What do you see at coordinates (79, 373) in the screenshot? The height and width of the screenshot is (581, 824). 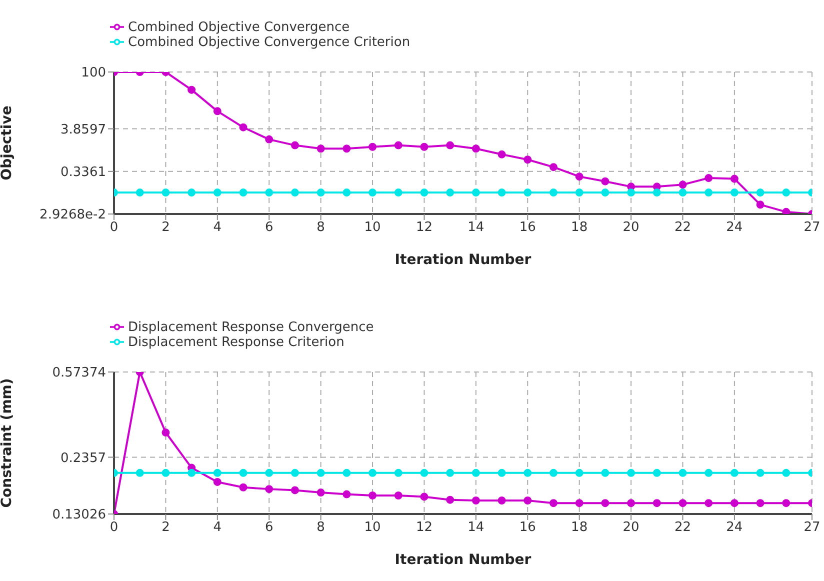 I see `y-tick-label: 0.57374` at bounding box center [79, 373].